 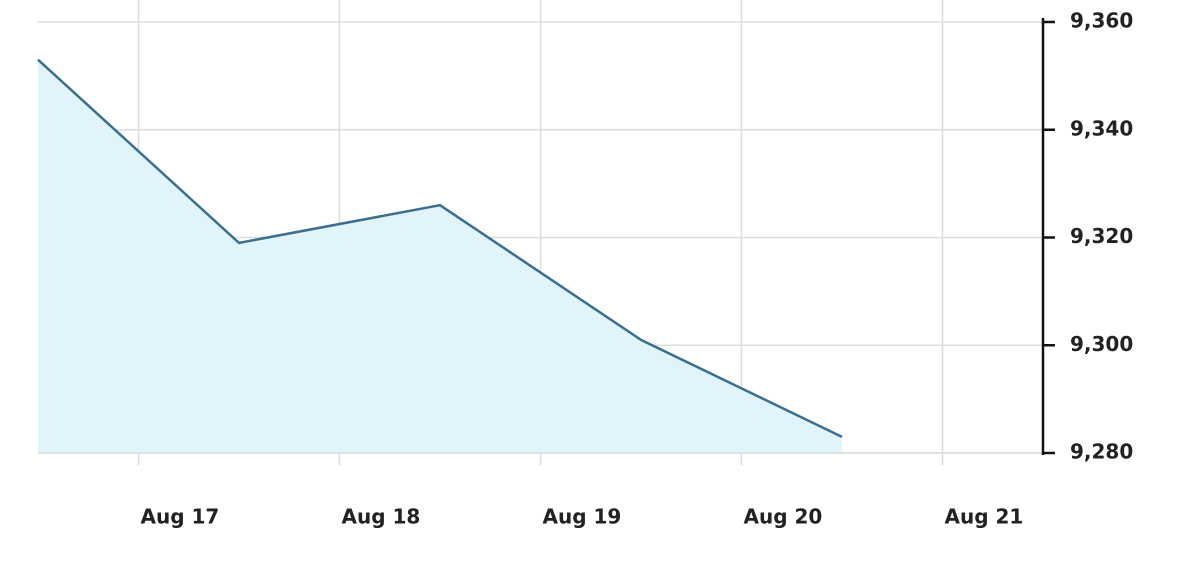 What do you see at coordinates (1101, 452) in the screenshot?
I see `y-tick-label: 9,280` at bounding box center [1101, 452].